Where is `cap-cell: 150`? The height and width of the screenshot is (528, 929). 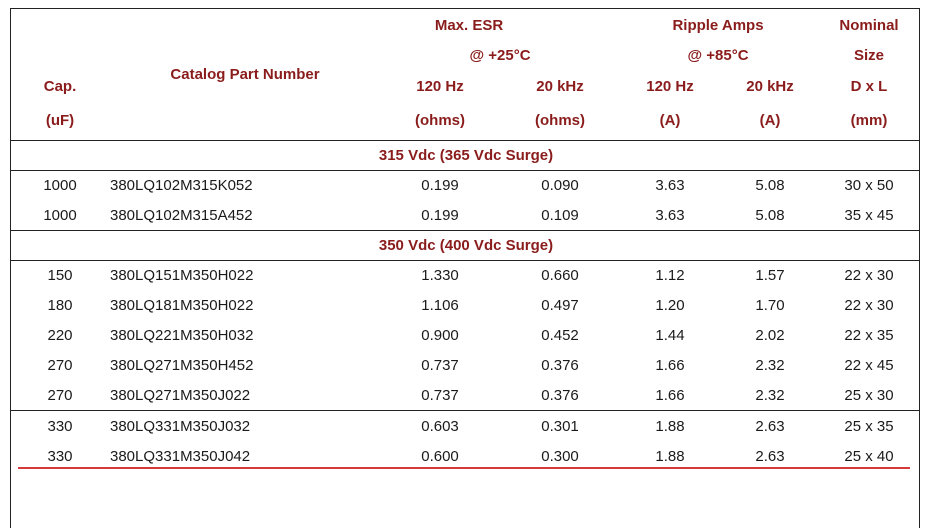 cap-cell: 150 is located at coordinates (60, 275).